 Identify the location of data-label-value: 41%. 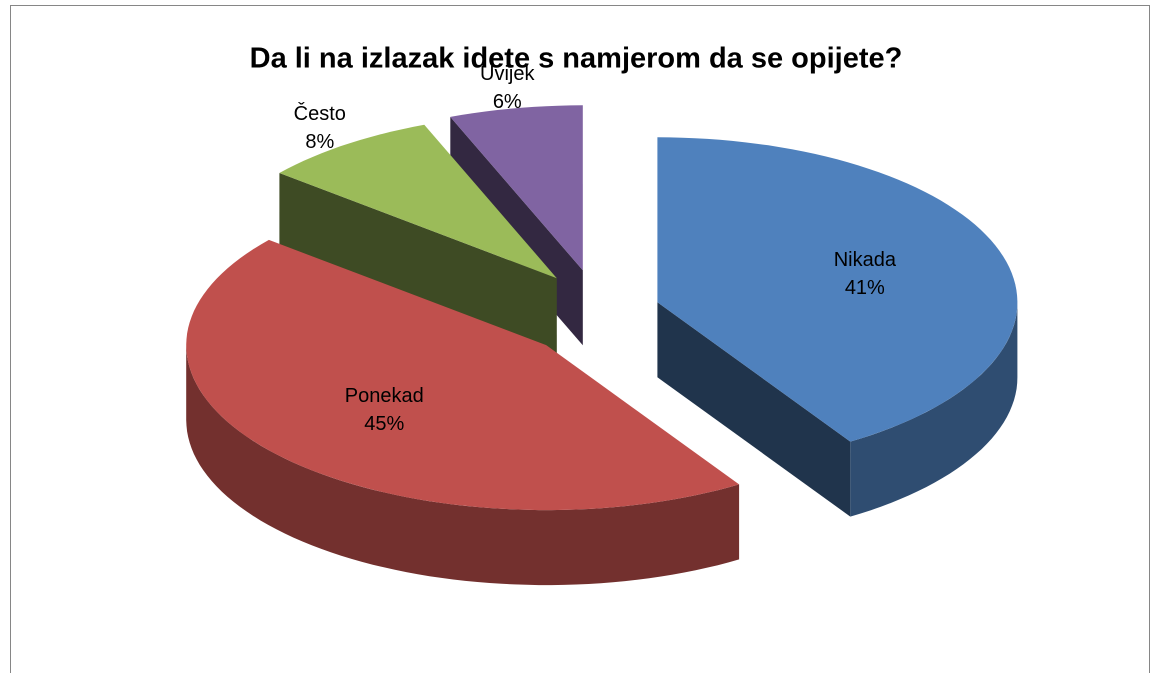
(865, 288).